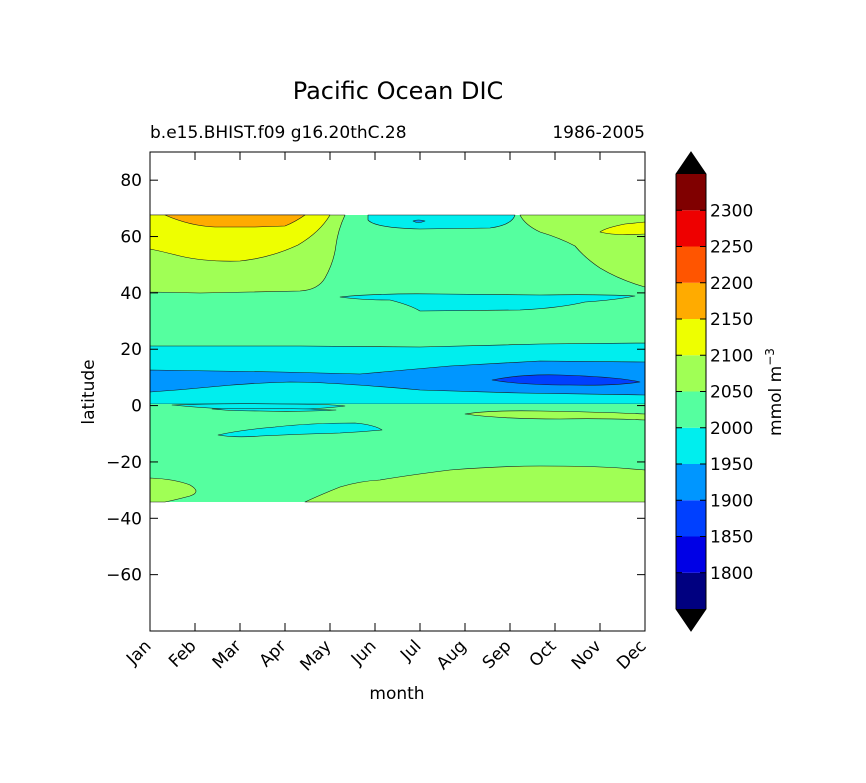 Image resolution: width=866 pixels, height=783 pixels. Describe the element at coordinates (136, 407) in the screenshot. I see `y-tick-label: 0` at that location.